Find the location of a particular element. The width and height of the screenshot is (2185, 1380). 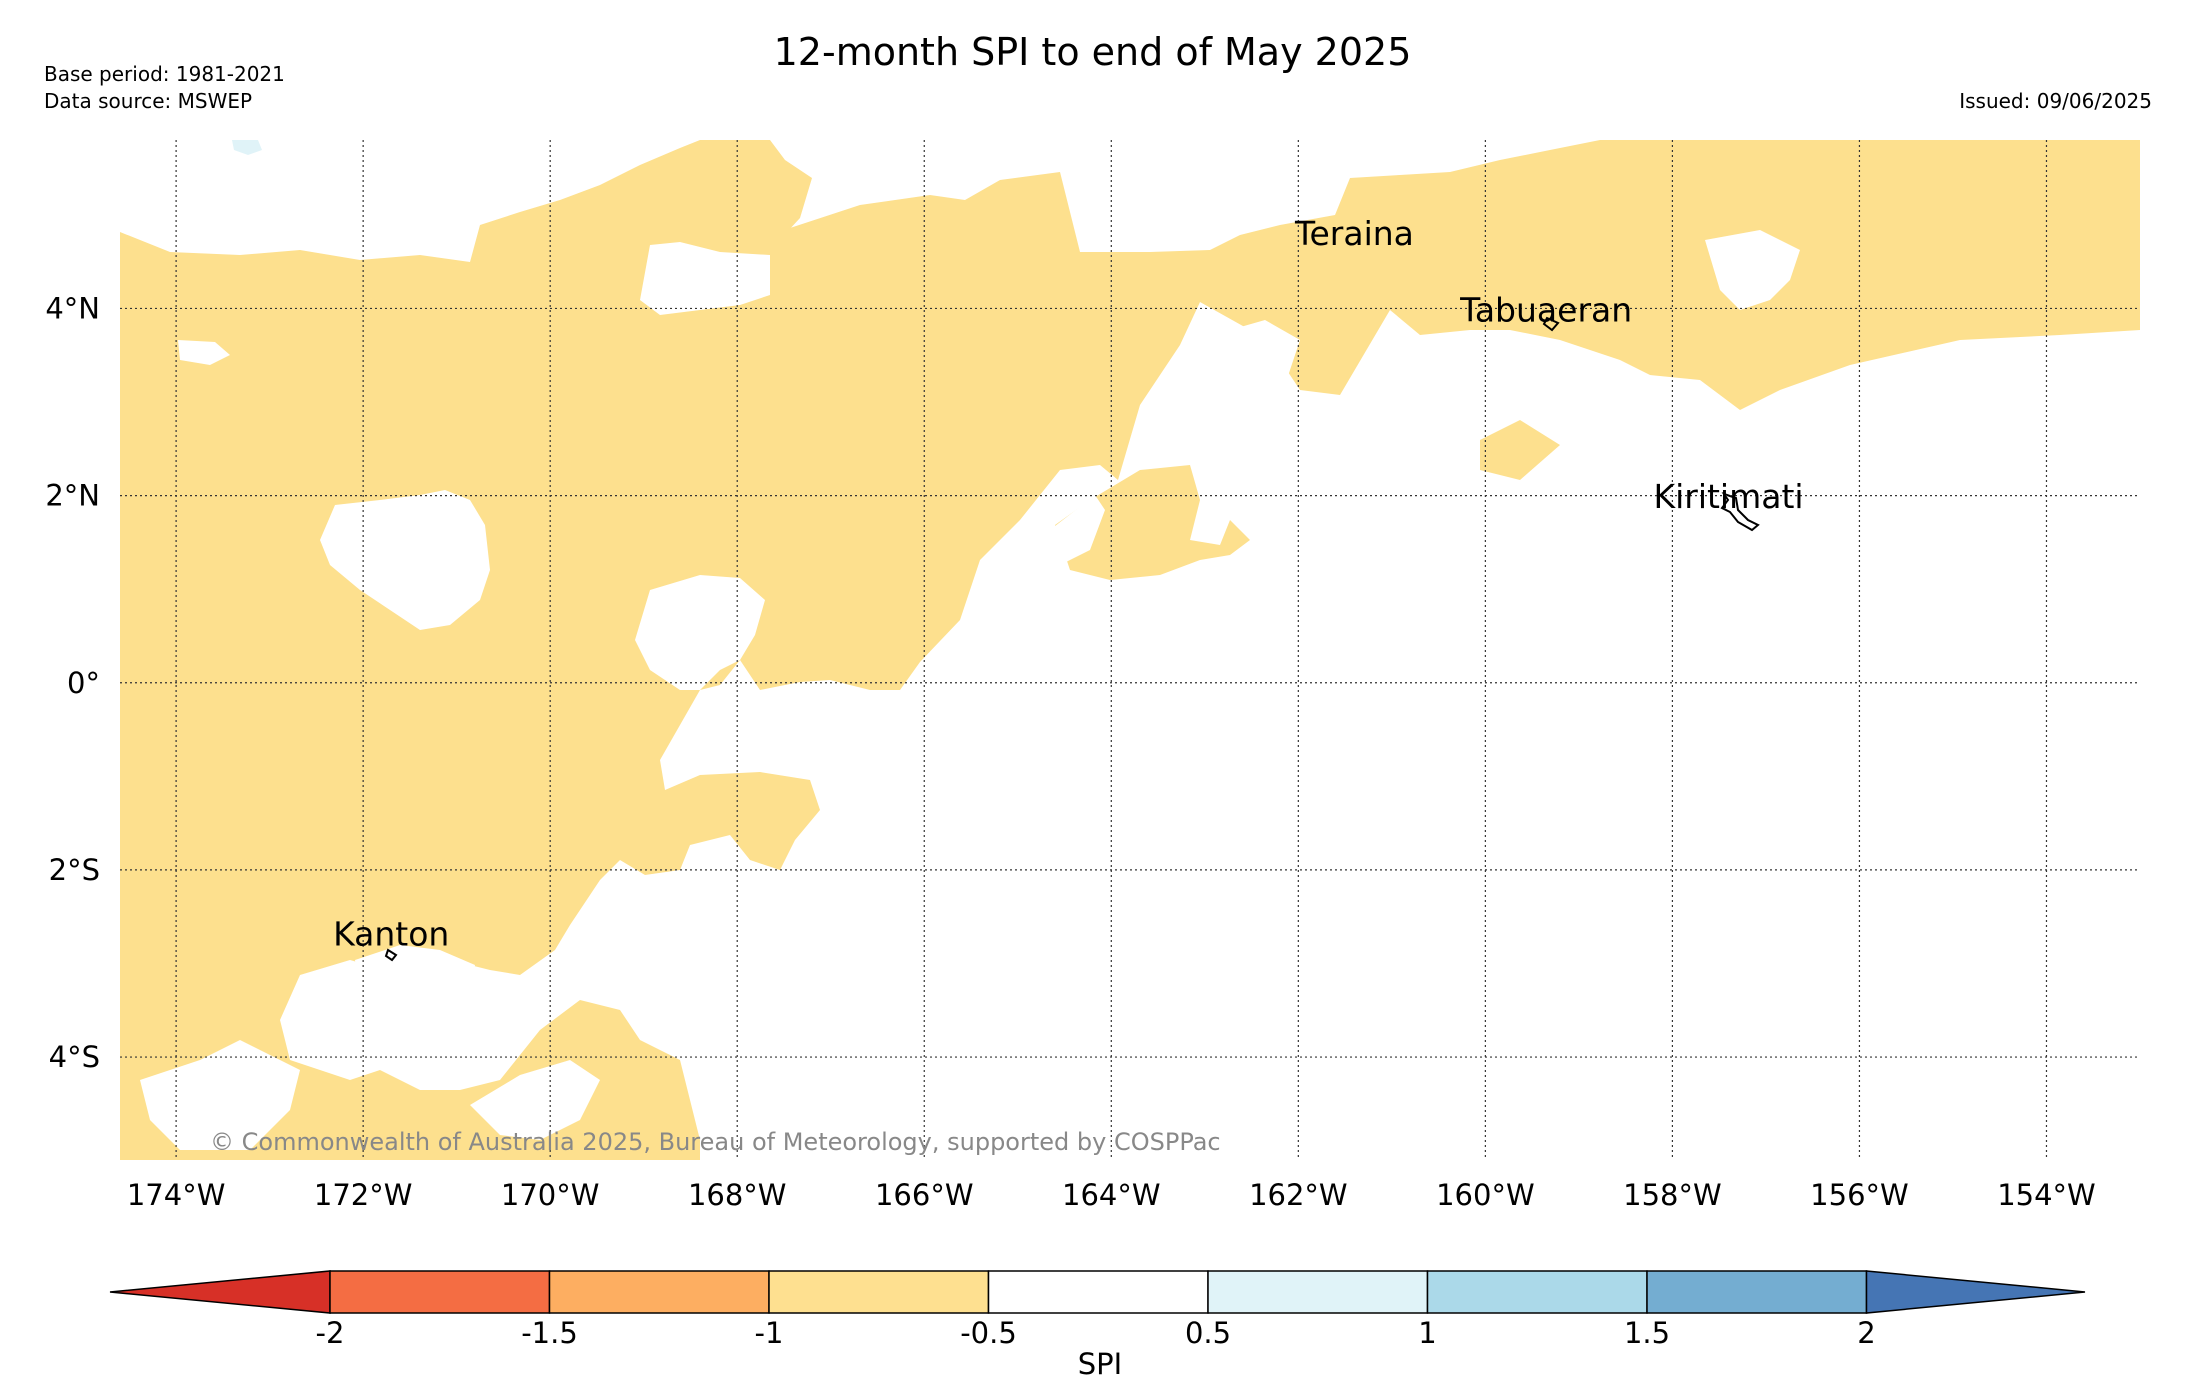

latitude-tick-label: 4°S is located at coordinates (74, 1057).